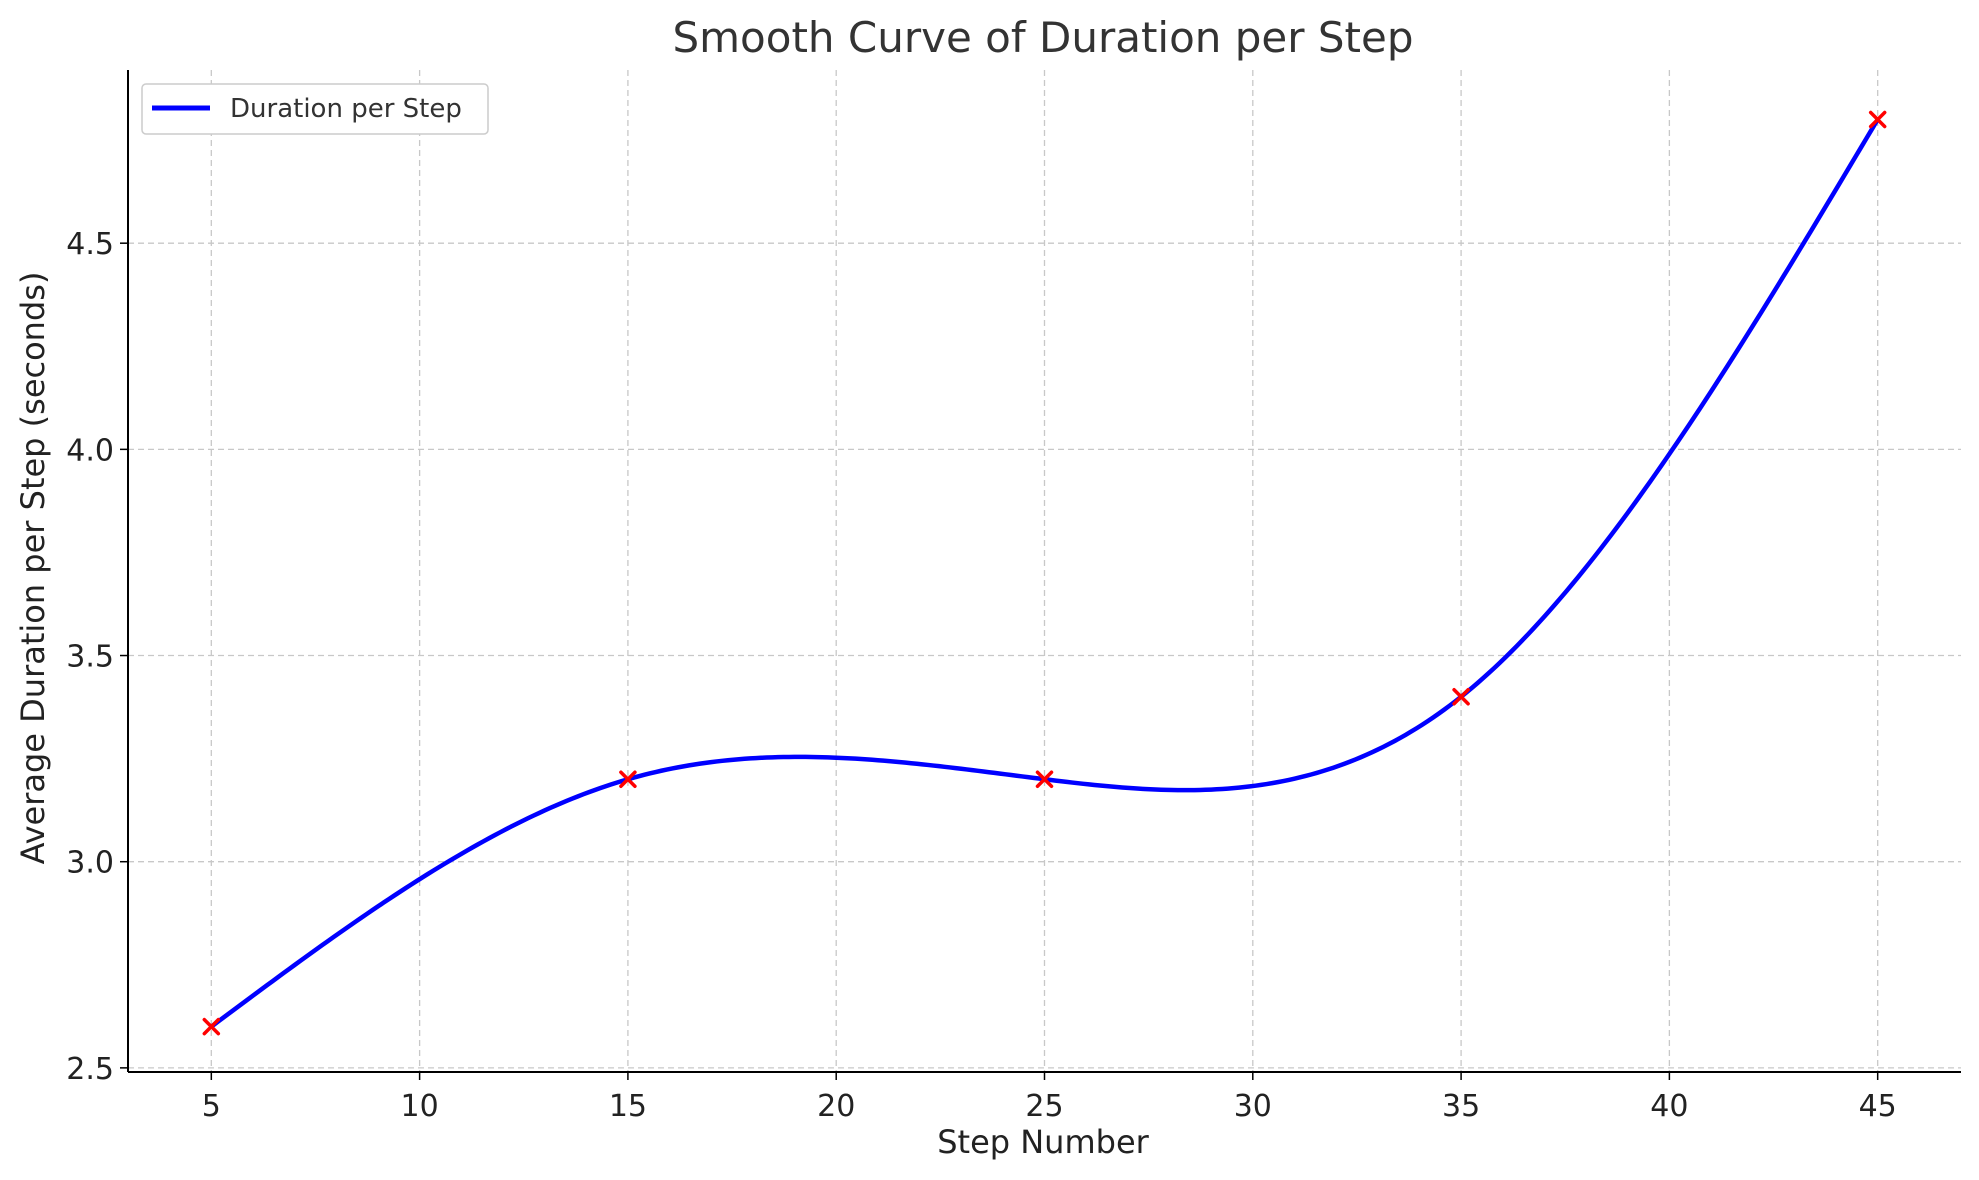 The image size is (1979, 1180). What do you see at coordinates (1044, 1106) in the screenshot?
I see `x-tick-label: 25` at bounding box center [1044, 1106].